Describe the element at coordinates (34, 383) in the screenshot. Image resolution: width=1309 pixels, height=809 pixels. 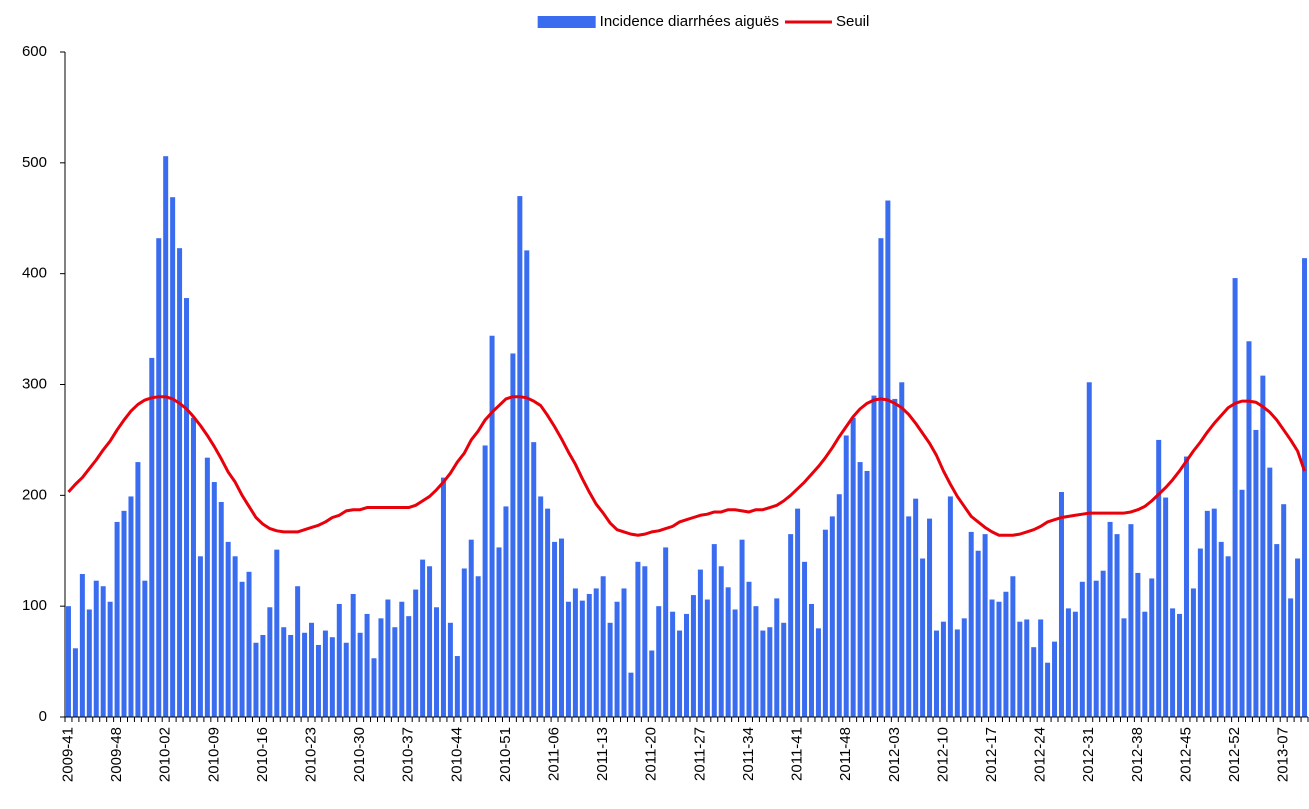
I see `y-tick-label: 300` at that location.